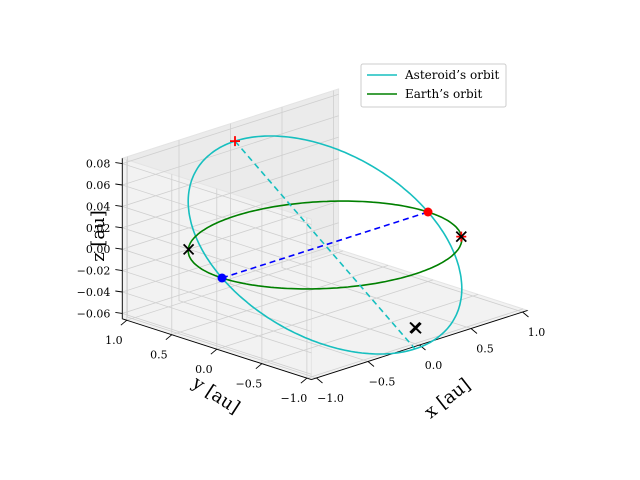 This screenshot has width=640, height=480. Describe the element at coordinates (94, 271) in the screenshot. I see `z-tick-label: −0.02` at that location.